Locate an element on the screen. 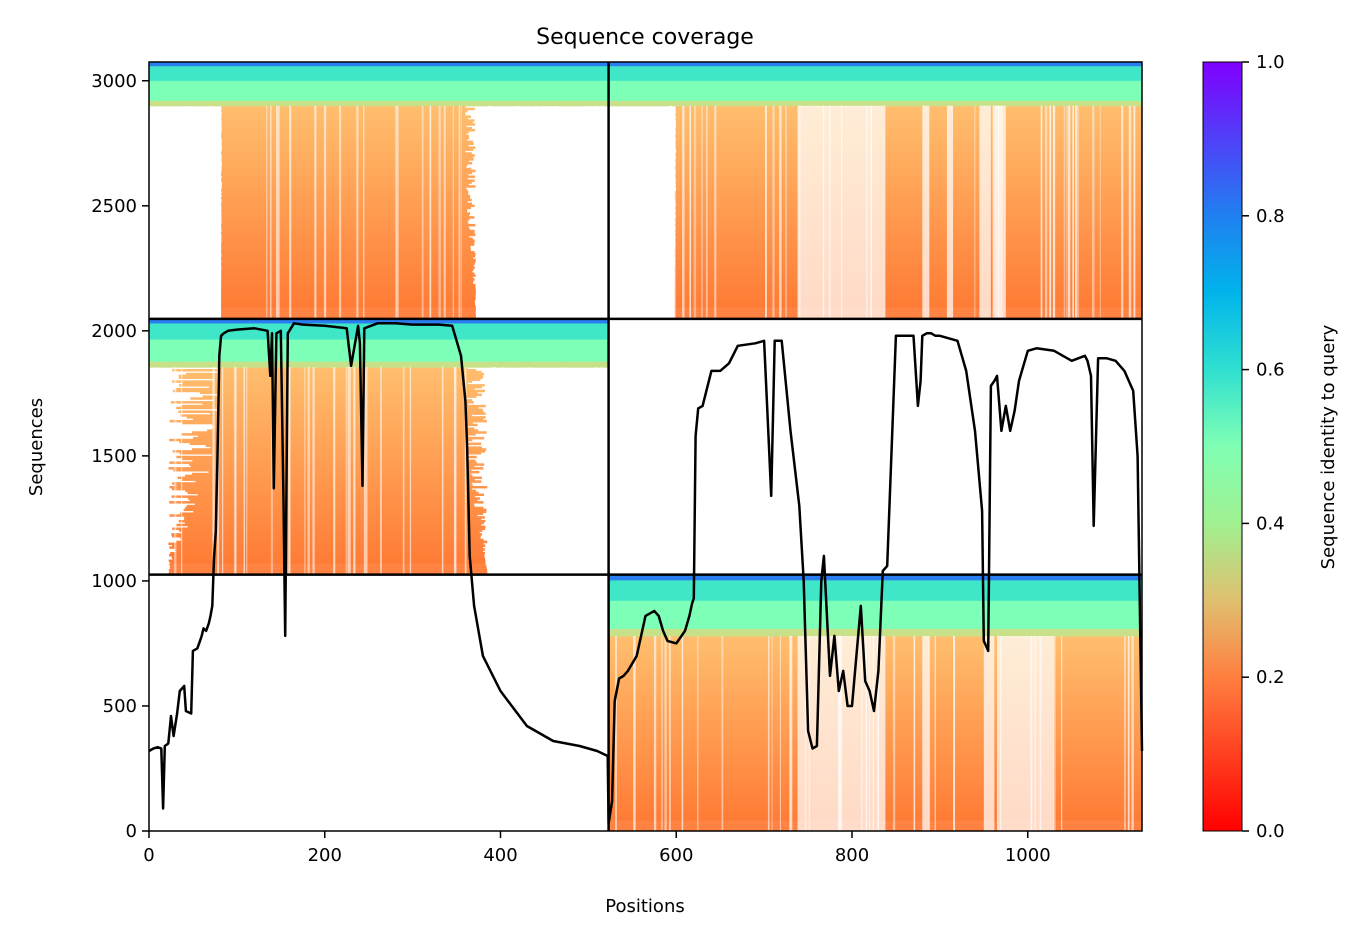 The width and height of the screenshot is (1364, 943). colorbar-label: Sequence identity to query is located at coordinates (1328, 446).